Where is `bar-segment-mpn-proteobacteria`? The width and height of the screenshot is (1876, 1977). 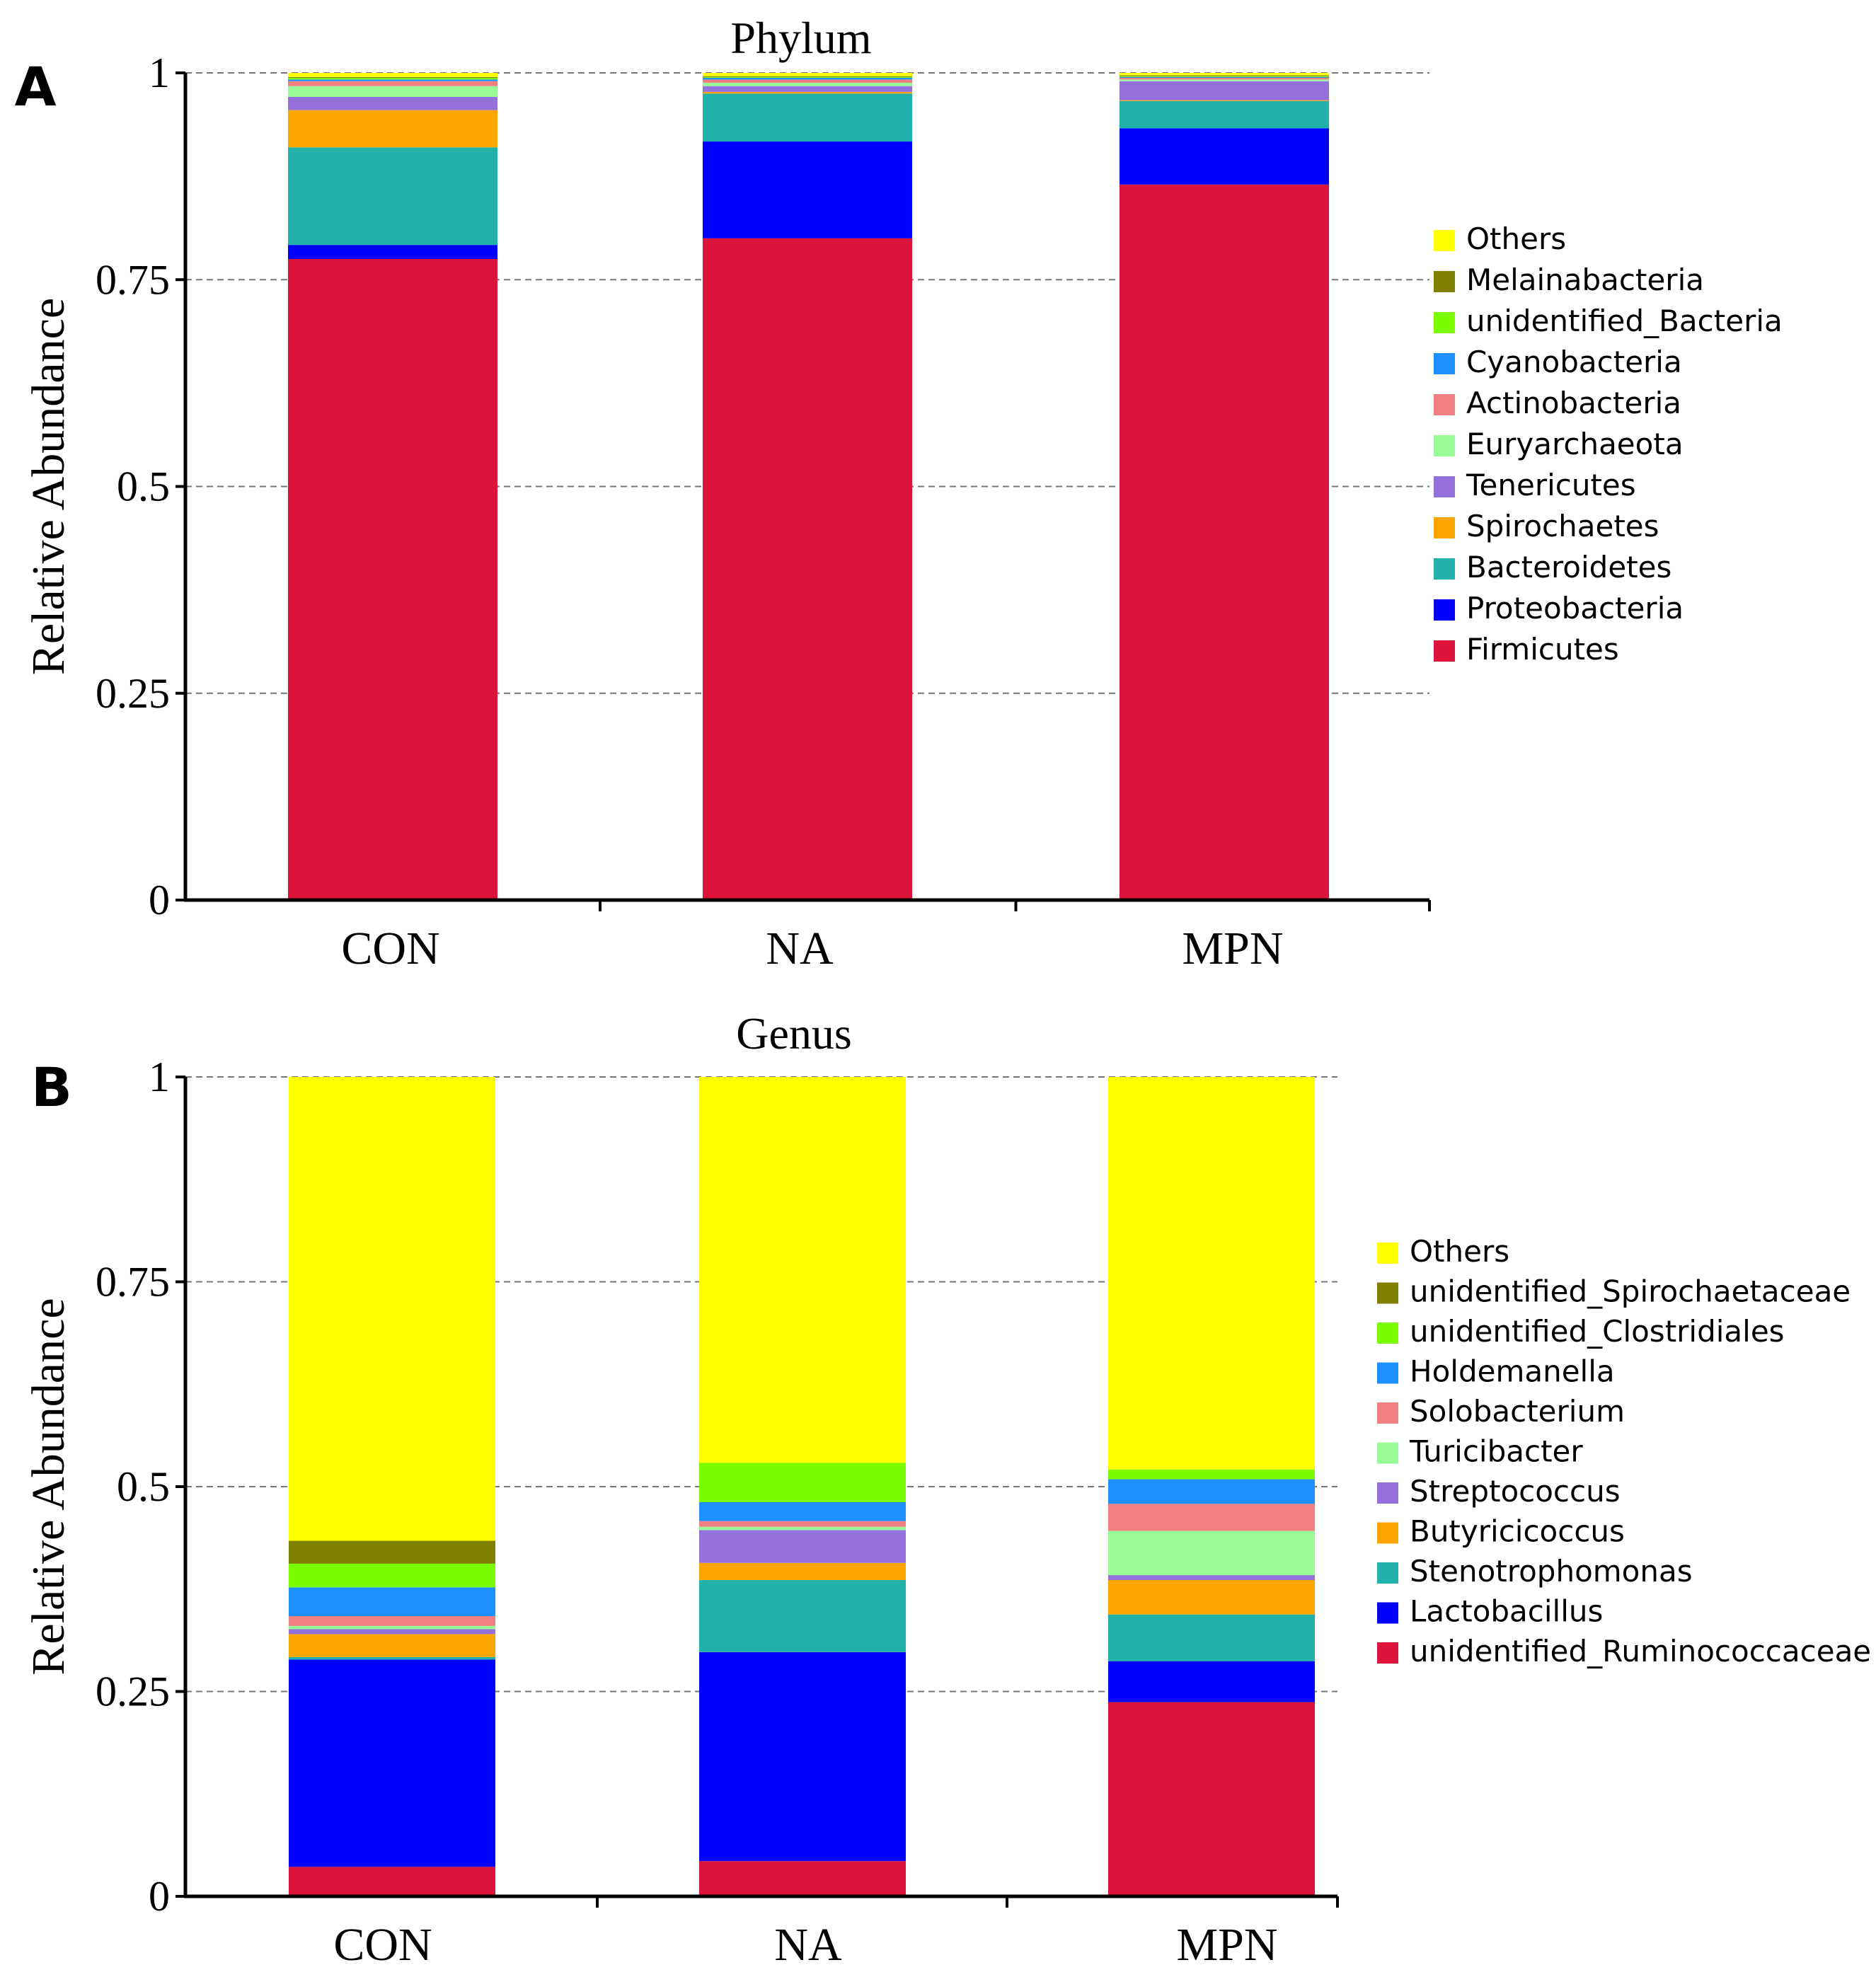
bar-segment-mpn-proteobacteria is located at coordinates (1224, 156).